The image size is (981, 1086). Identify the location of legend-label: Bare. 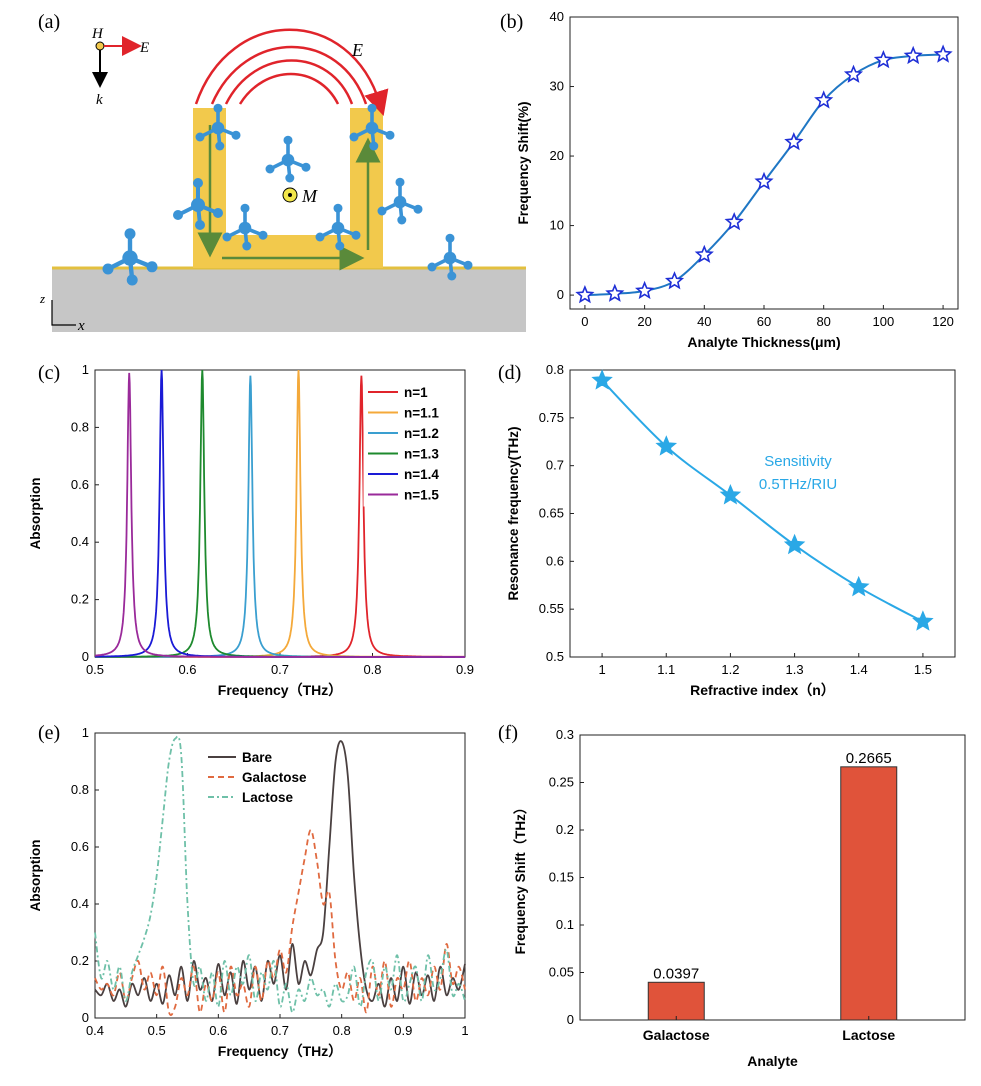
(257, 757).